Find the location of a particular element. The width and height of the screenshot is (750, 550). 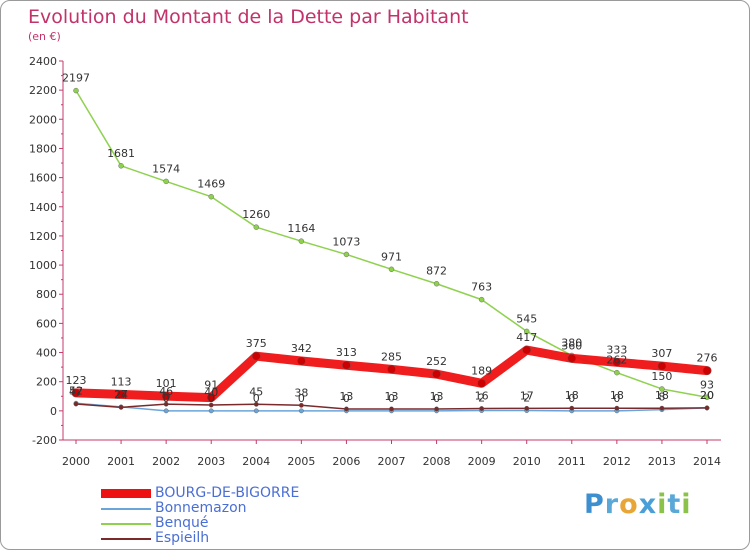

data-label-bourg-de-bigorre: 123 is located at coordinates (76, 380).